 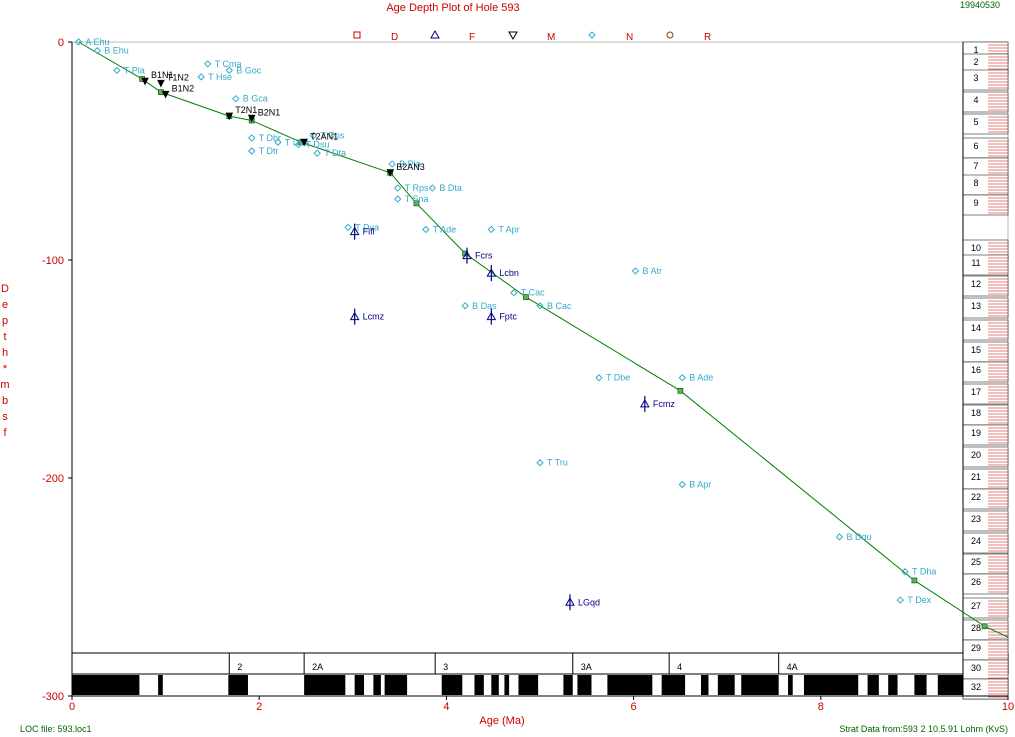 What do you see at coordinates (508, 229) in the screenshot?
I see `diatom-datum-label: T Apr` at bounding box center [508, 229].